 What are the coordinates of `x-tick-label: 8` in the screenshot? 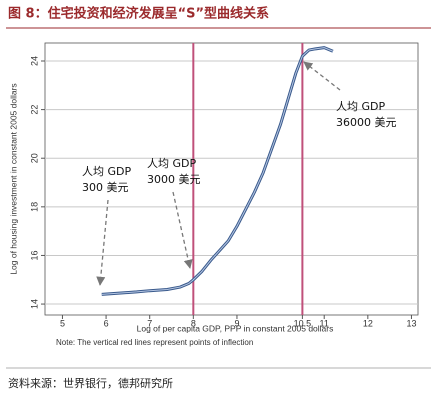 It's located at (193, 323).